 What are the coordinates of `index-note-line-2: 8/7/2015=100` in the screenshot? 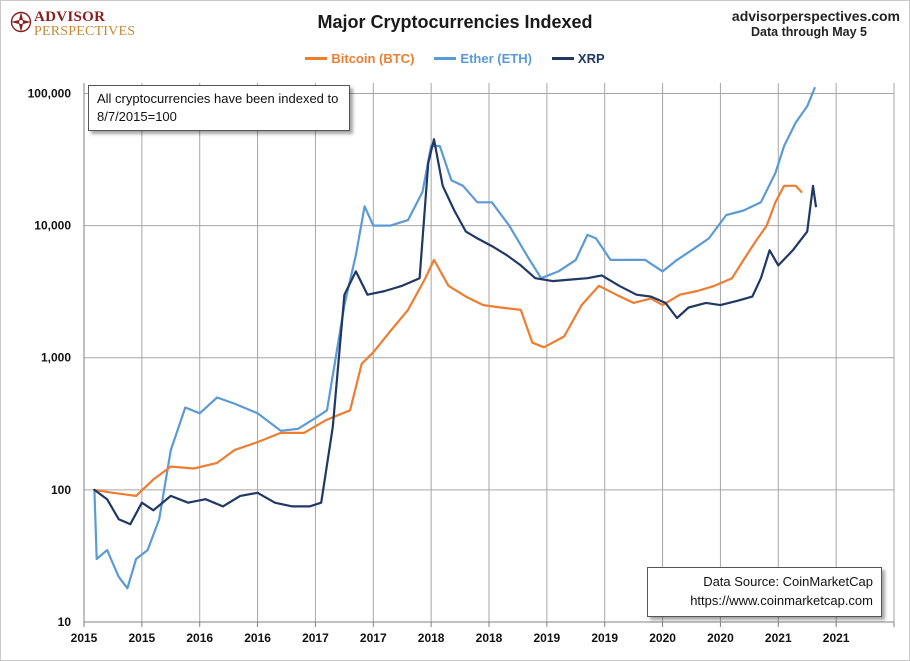 It's located at (137, 116).